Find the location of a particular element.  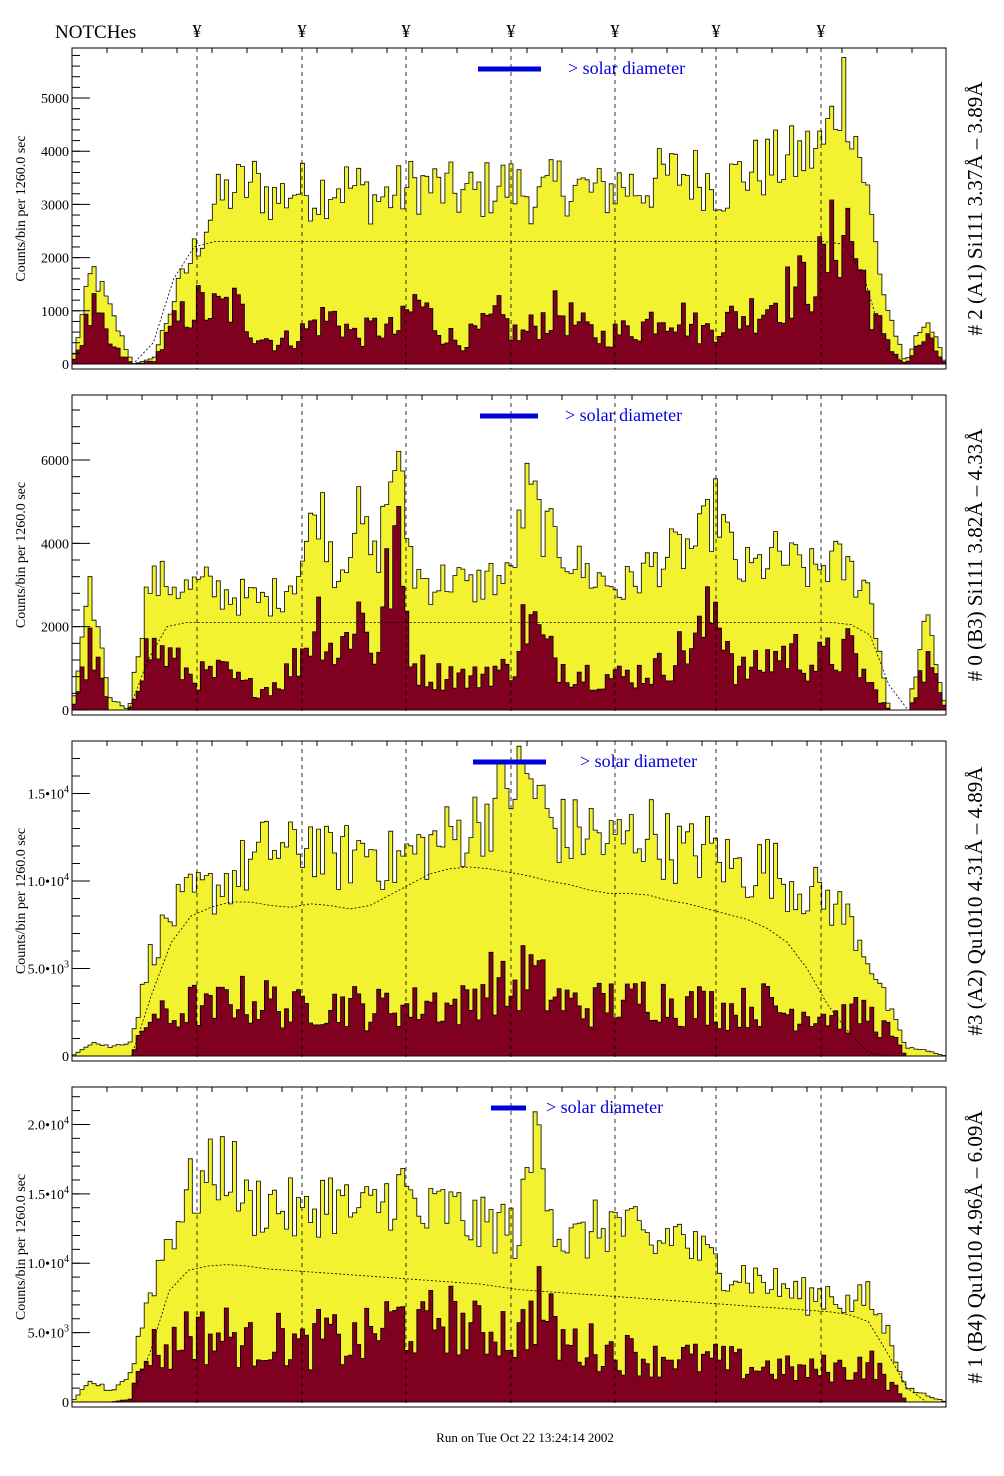

y-tick-base: 5000 is located at coordinates (55, 99).